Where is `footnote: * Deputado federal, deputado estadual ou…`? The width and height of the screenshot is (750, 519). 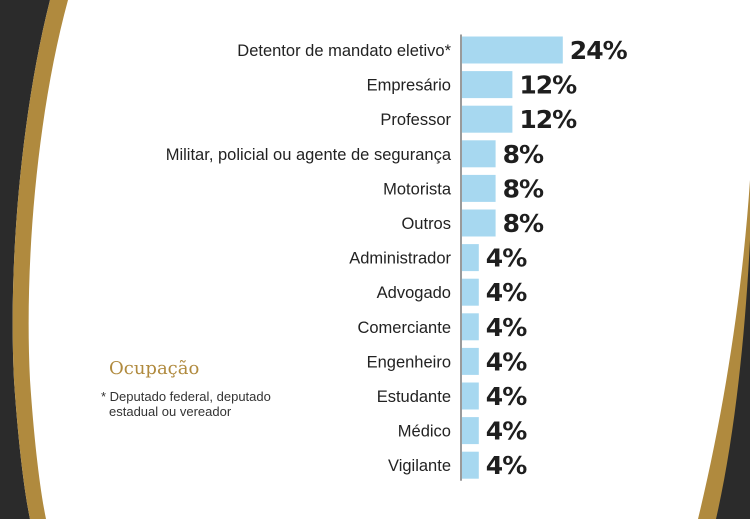
footnote: * Deputado federal, deputado estadual ou… is located at coordinates (201, 404).